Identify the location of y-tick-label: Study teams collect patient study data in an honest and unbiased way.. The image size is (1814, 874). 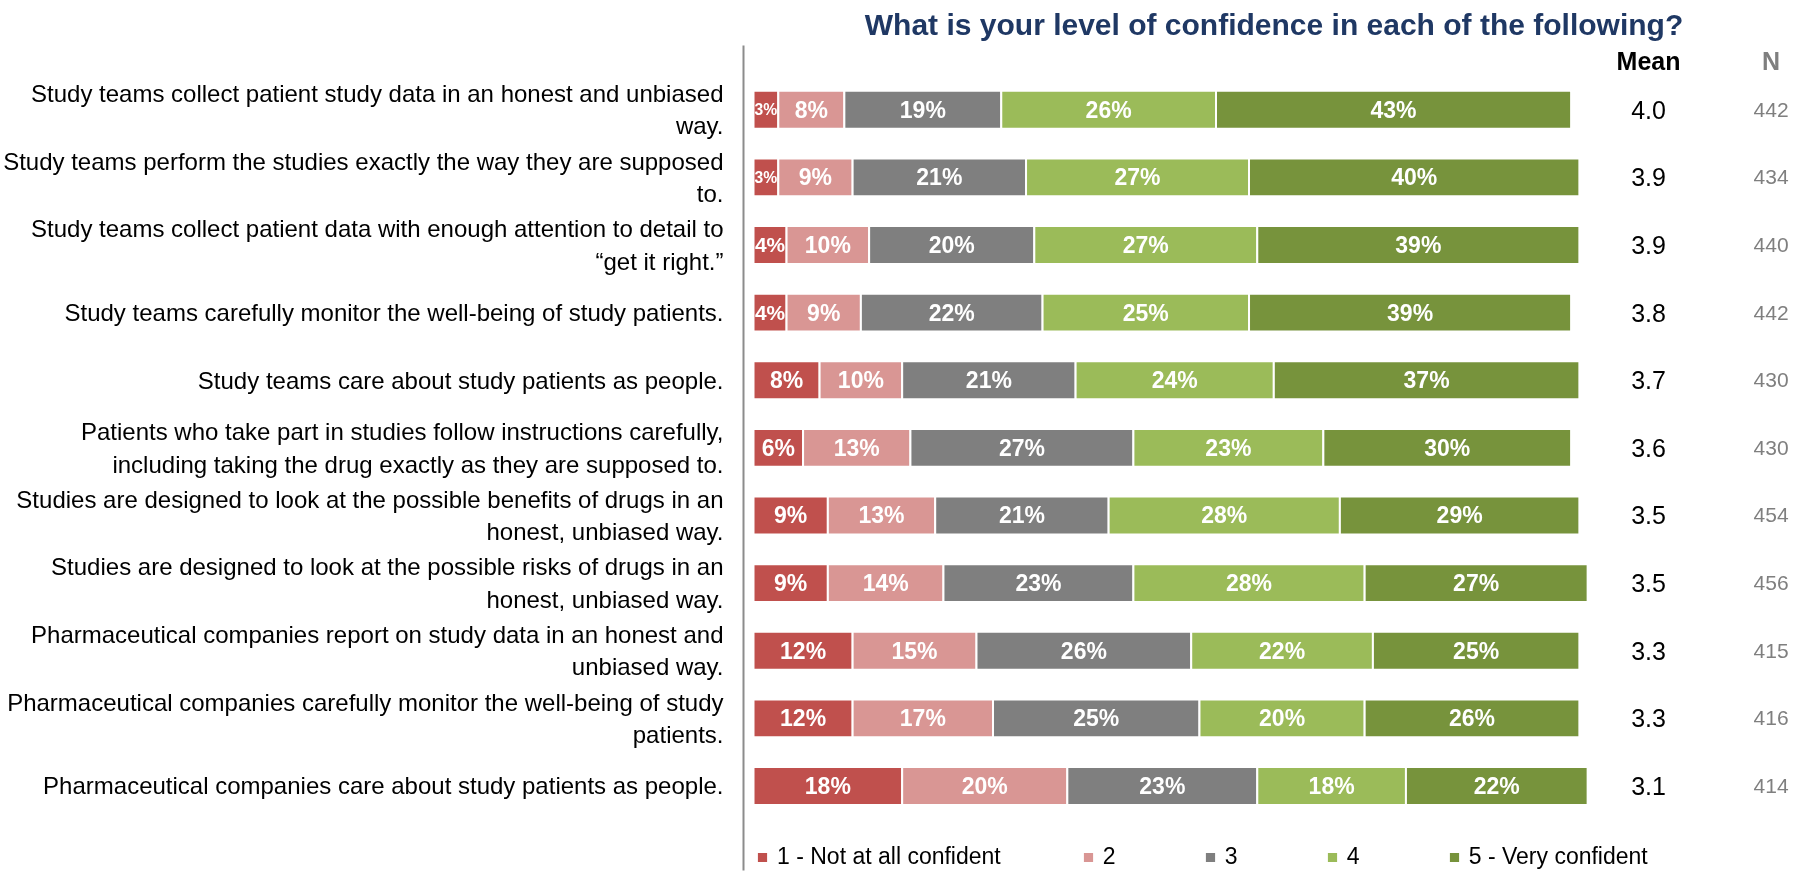
(377, 110).